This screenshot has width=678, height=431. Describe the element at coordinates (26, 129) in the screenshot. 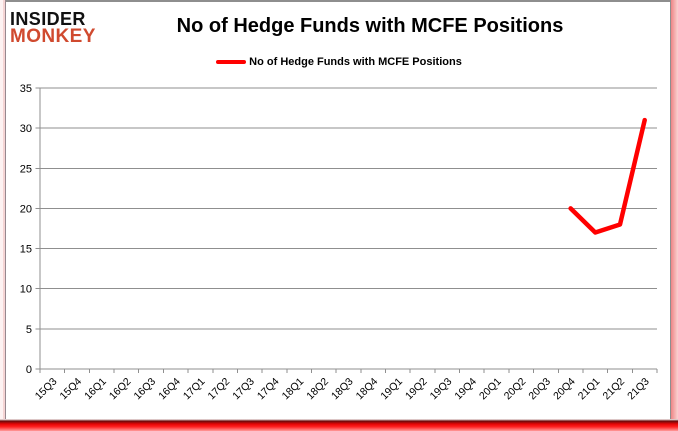

I see `y-axis-tick-label: 30` at that location.